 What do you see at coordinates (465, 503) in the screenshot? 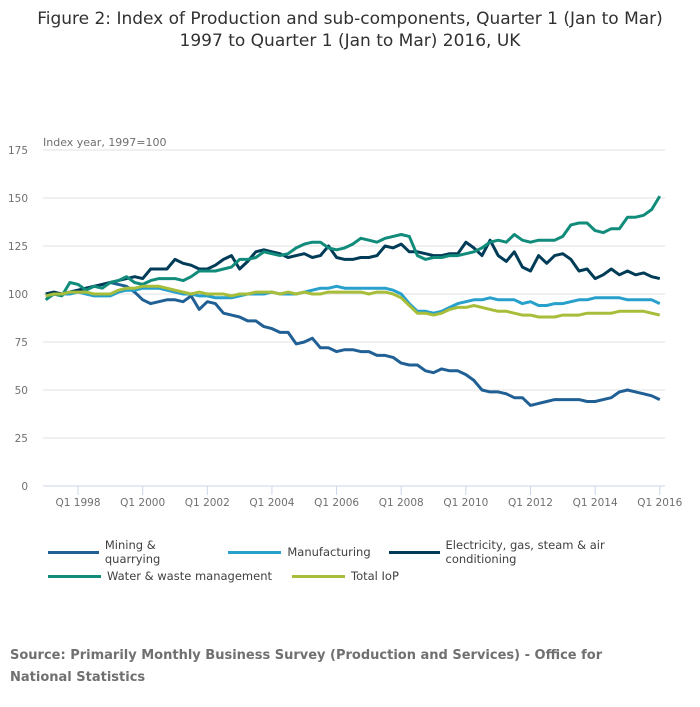
I see `x-tick-label: Q1 2010` at bounding box center [465, 503].